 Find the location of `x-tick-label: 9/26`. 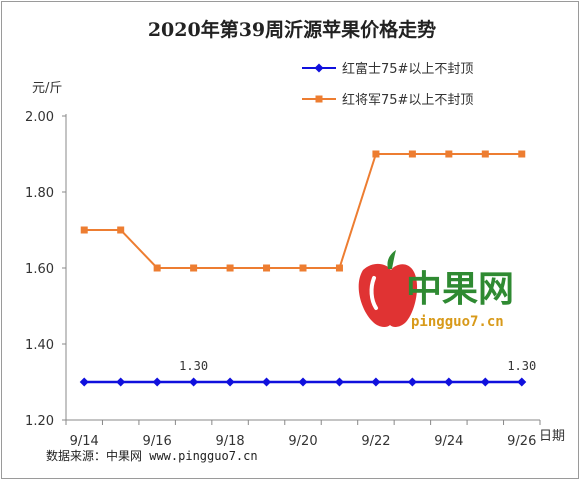

x-tick-label: 9/26 is located at coordinates (521, 441).